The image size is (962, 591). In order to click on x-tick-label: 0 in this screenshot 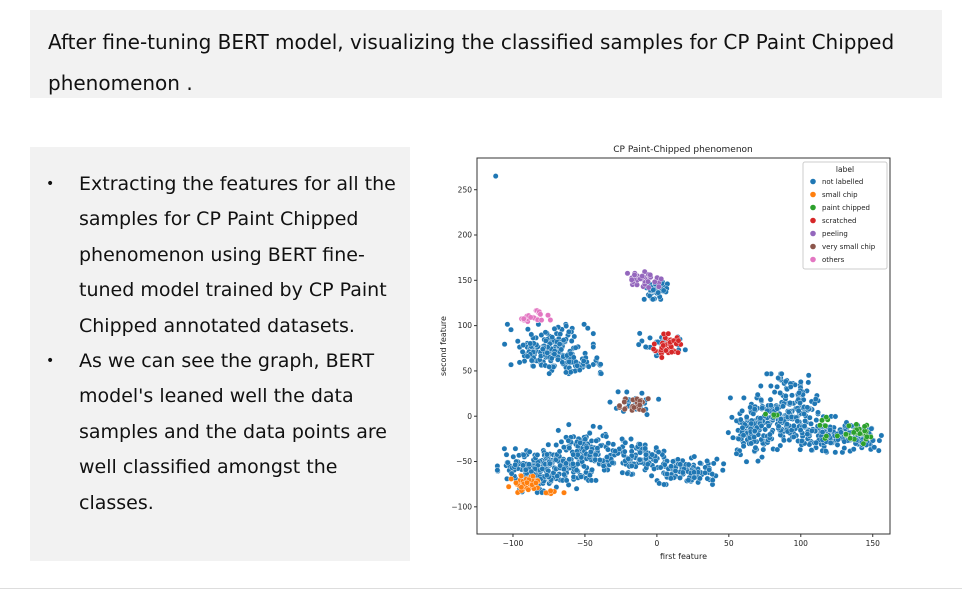, I will do `click(656, 543)`.